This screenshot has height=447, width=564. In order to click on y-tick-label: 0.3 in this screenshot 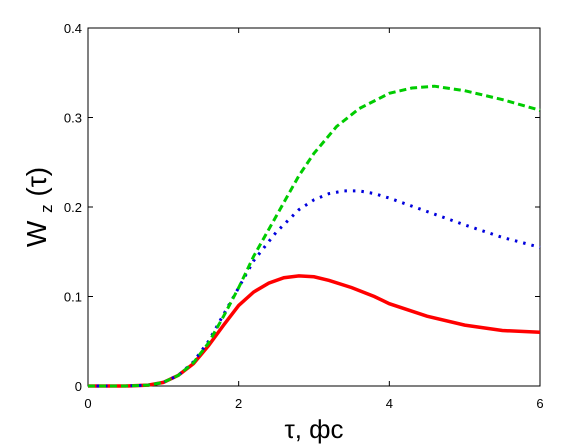, I will do `click(73, 118)`.